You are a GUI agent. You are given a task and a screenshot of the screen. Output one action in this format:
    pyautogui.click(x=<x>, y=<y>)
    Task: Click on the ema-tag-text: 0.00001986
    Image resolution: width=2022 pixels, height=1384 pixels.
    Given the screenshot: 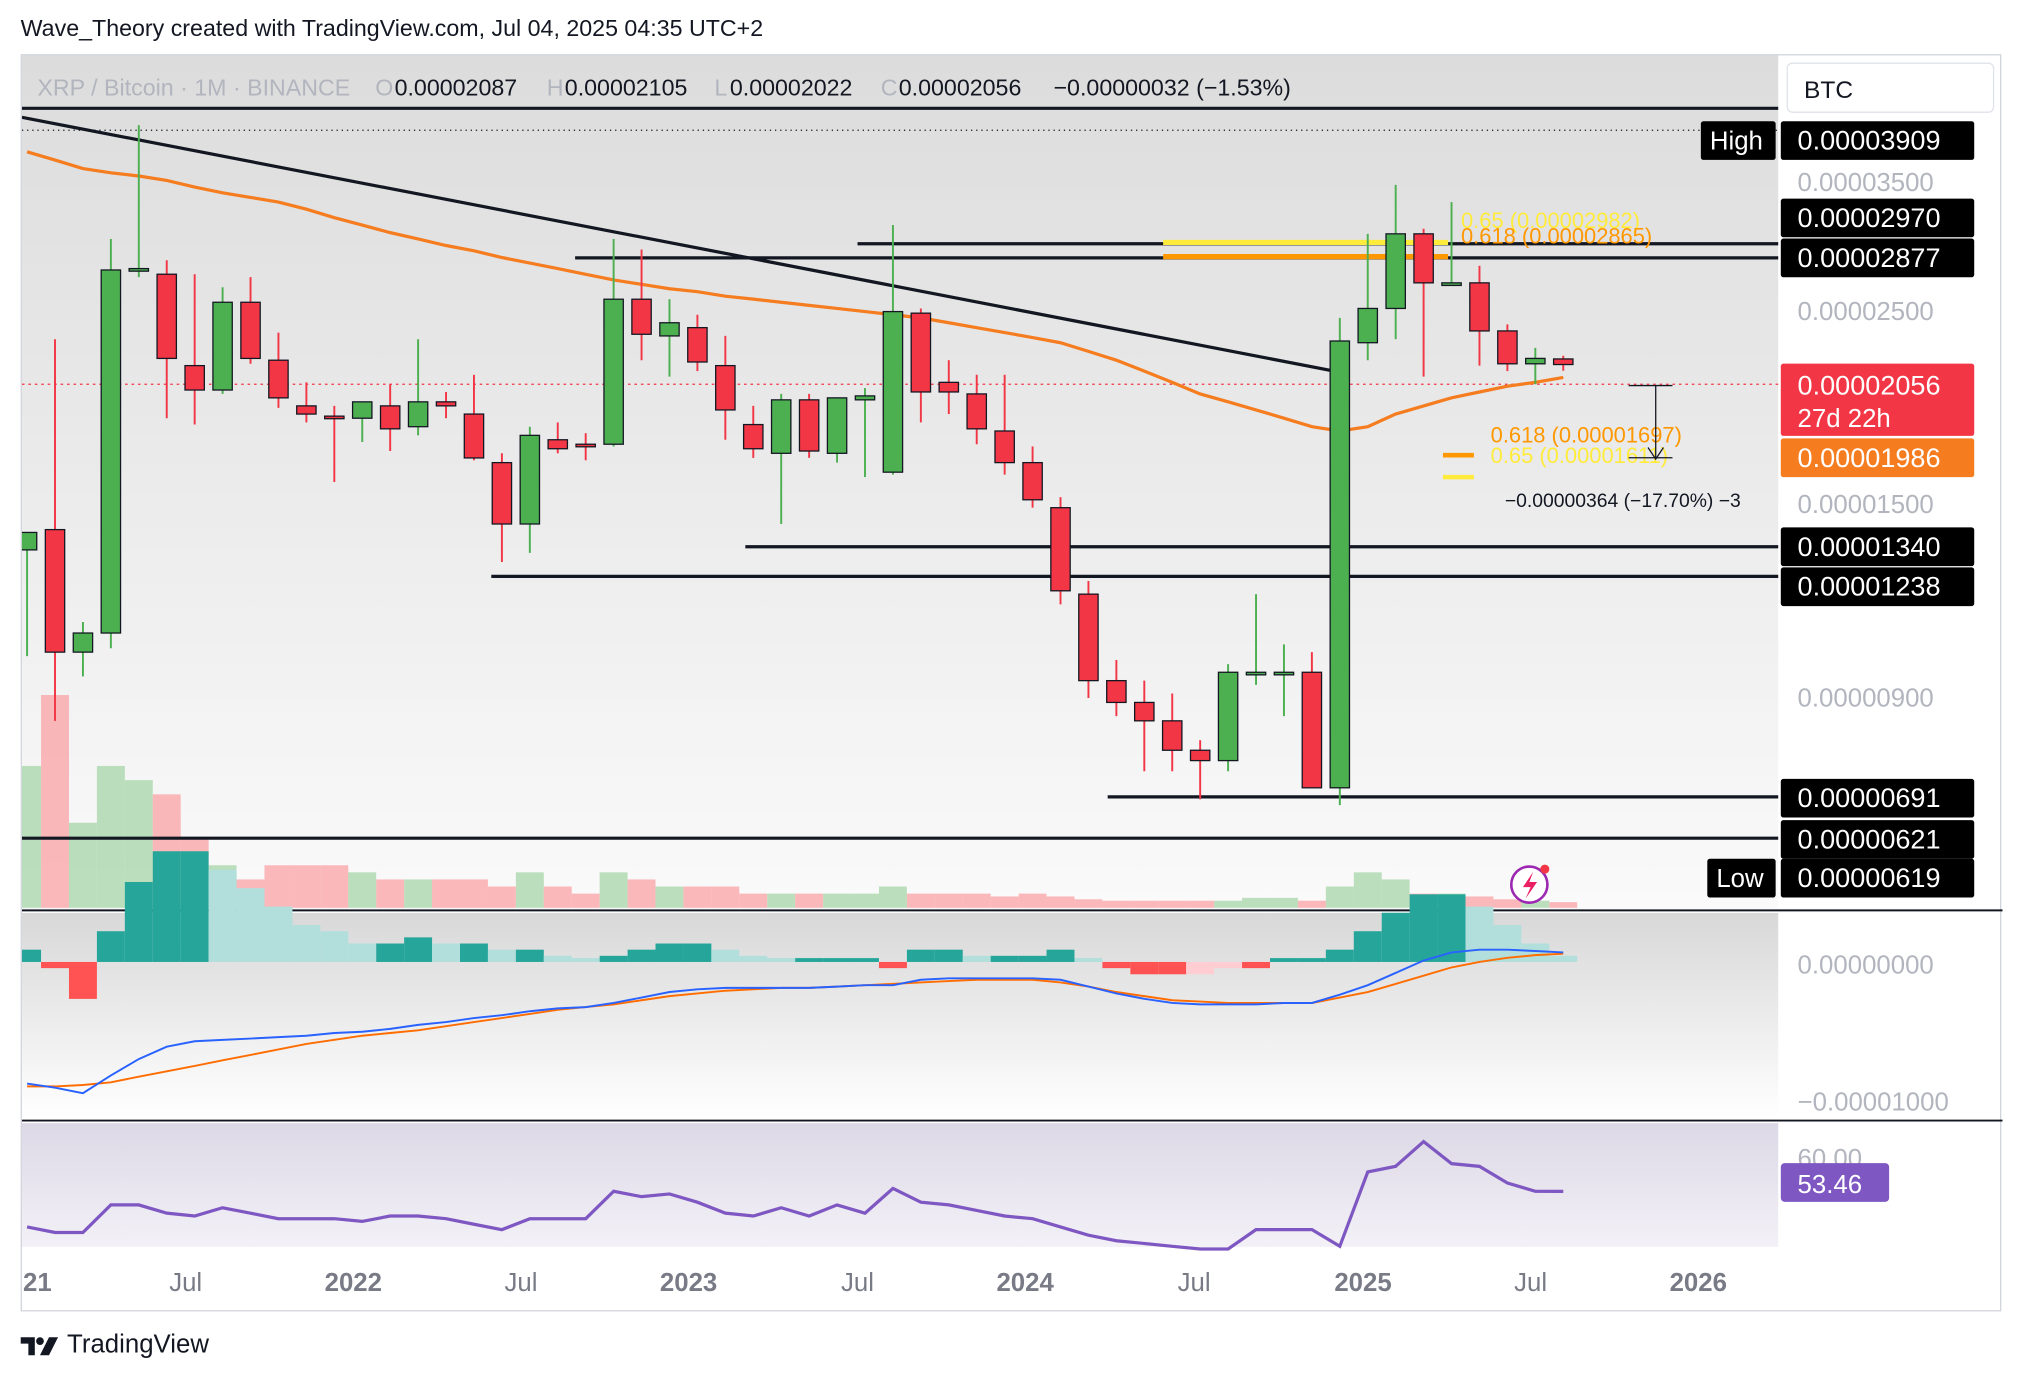 What is the action you would take?
    pyautogui.click(x=1869, y=457)
    